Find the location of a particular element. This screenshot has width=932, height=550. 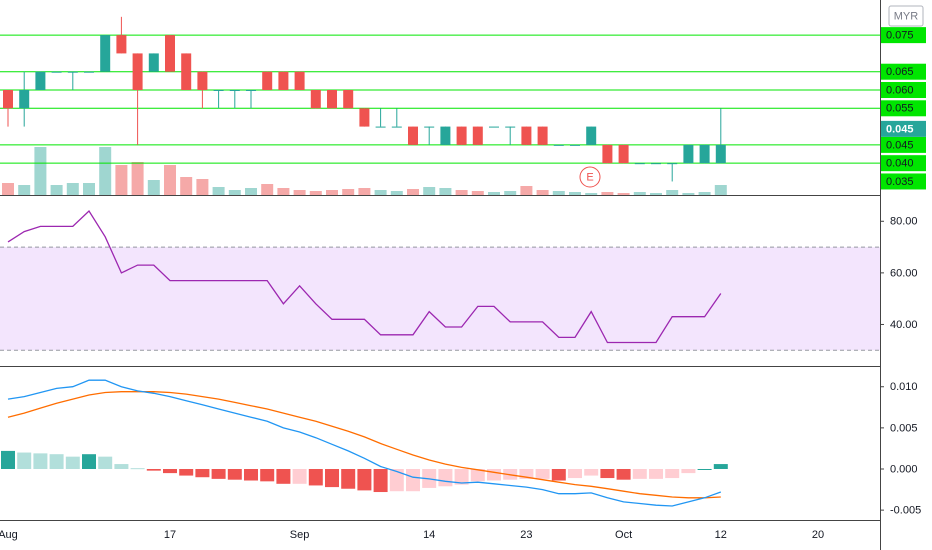

y-tick-label: 0.005 is located at coordinates (904, 428).